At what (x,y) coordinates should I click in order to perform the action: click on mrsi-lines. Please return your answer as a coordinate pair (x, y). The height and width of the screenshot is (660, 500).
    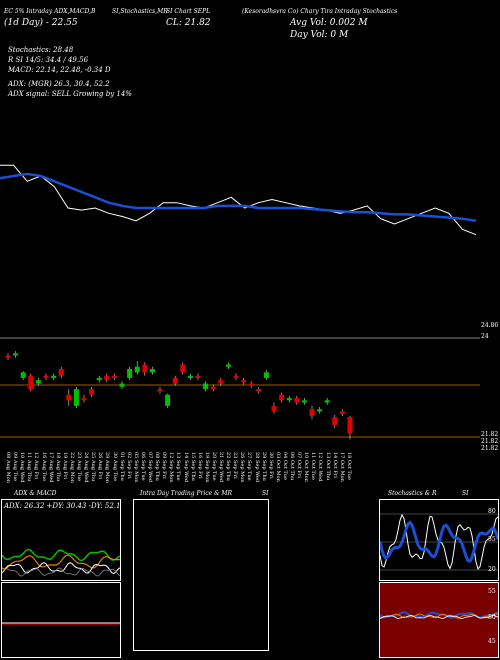
    Looking at the image, I should click on (439, 615).